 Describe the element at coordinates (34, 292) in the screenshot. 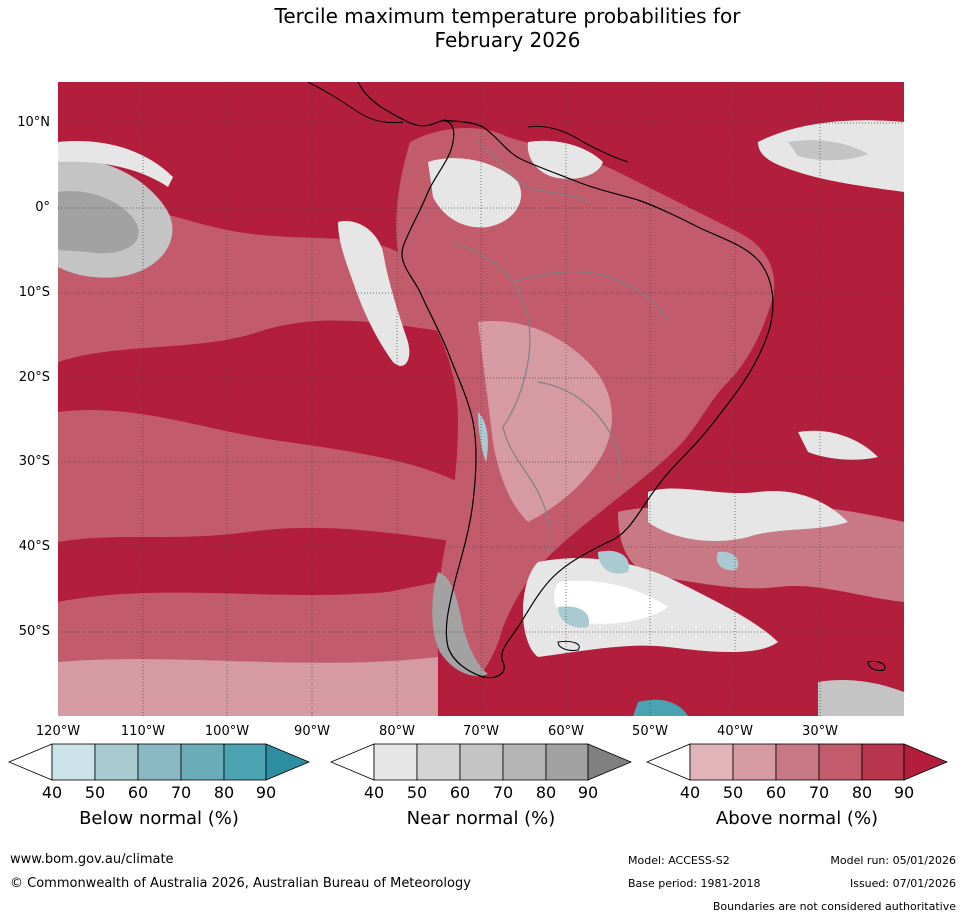

I see `lat-label-10s: 10°S` at that location.